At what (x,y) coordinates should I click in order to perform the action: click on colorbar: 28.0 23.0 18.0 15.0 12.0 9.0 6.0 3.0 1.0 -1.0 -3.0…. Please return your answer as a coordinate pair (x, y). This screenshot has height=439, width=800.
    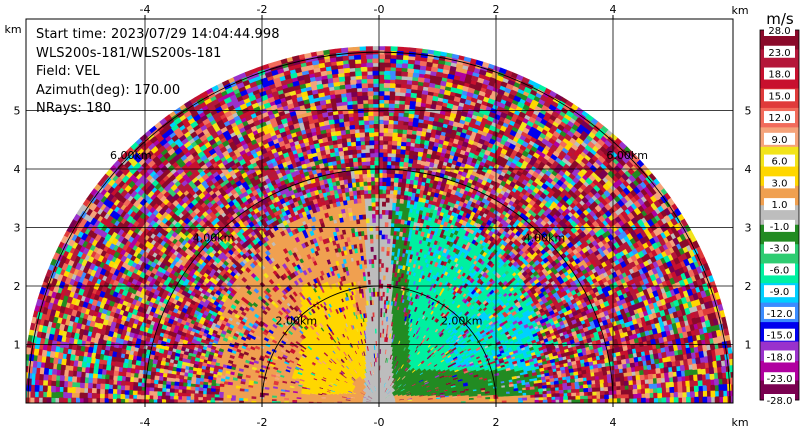
    Looking at the image, I should click on (779, 215).